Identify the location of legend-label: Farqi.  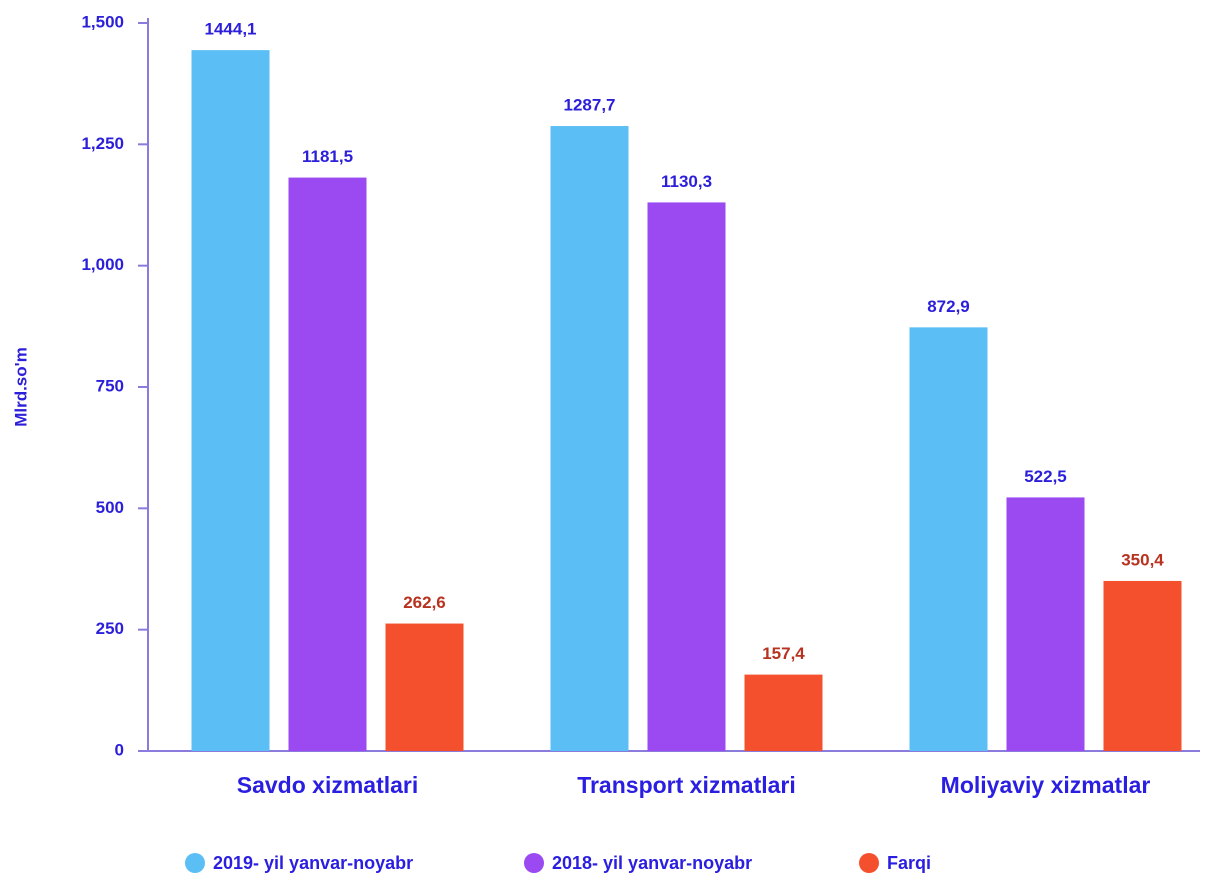
(909, 863).